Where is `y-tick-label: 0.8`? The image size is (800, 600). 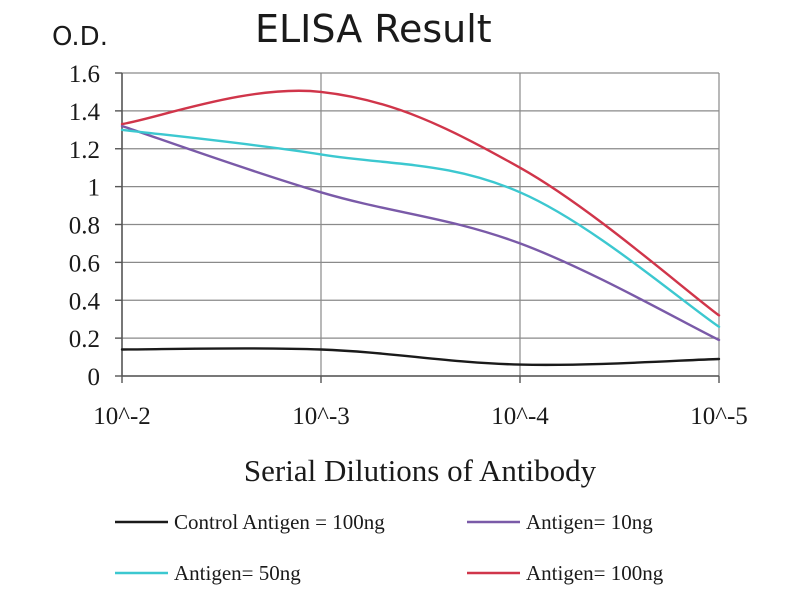
y-tick-label: 0.8 is located at coordinates (84, 226).